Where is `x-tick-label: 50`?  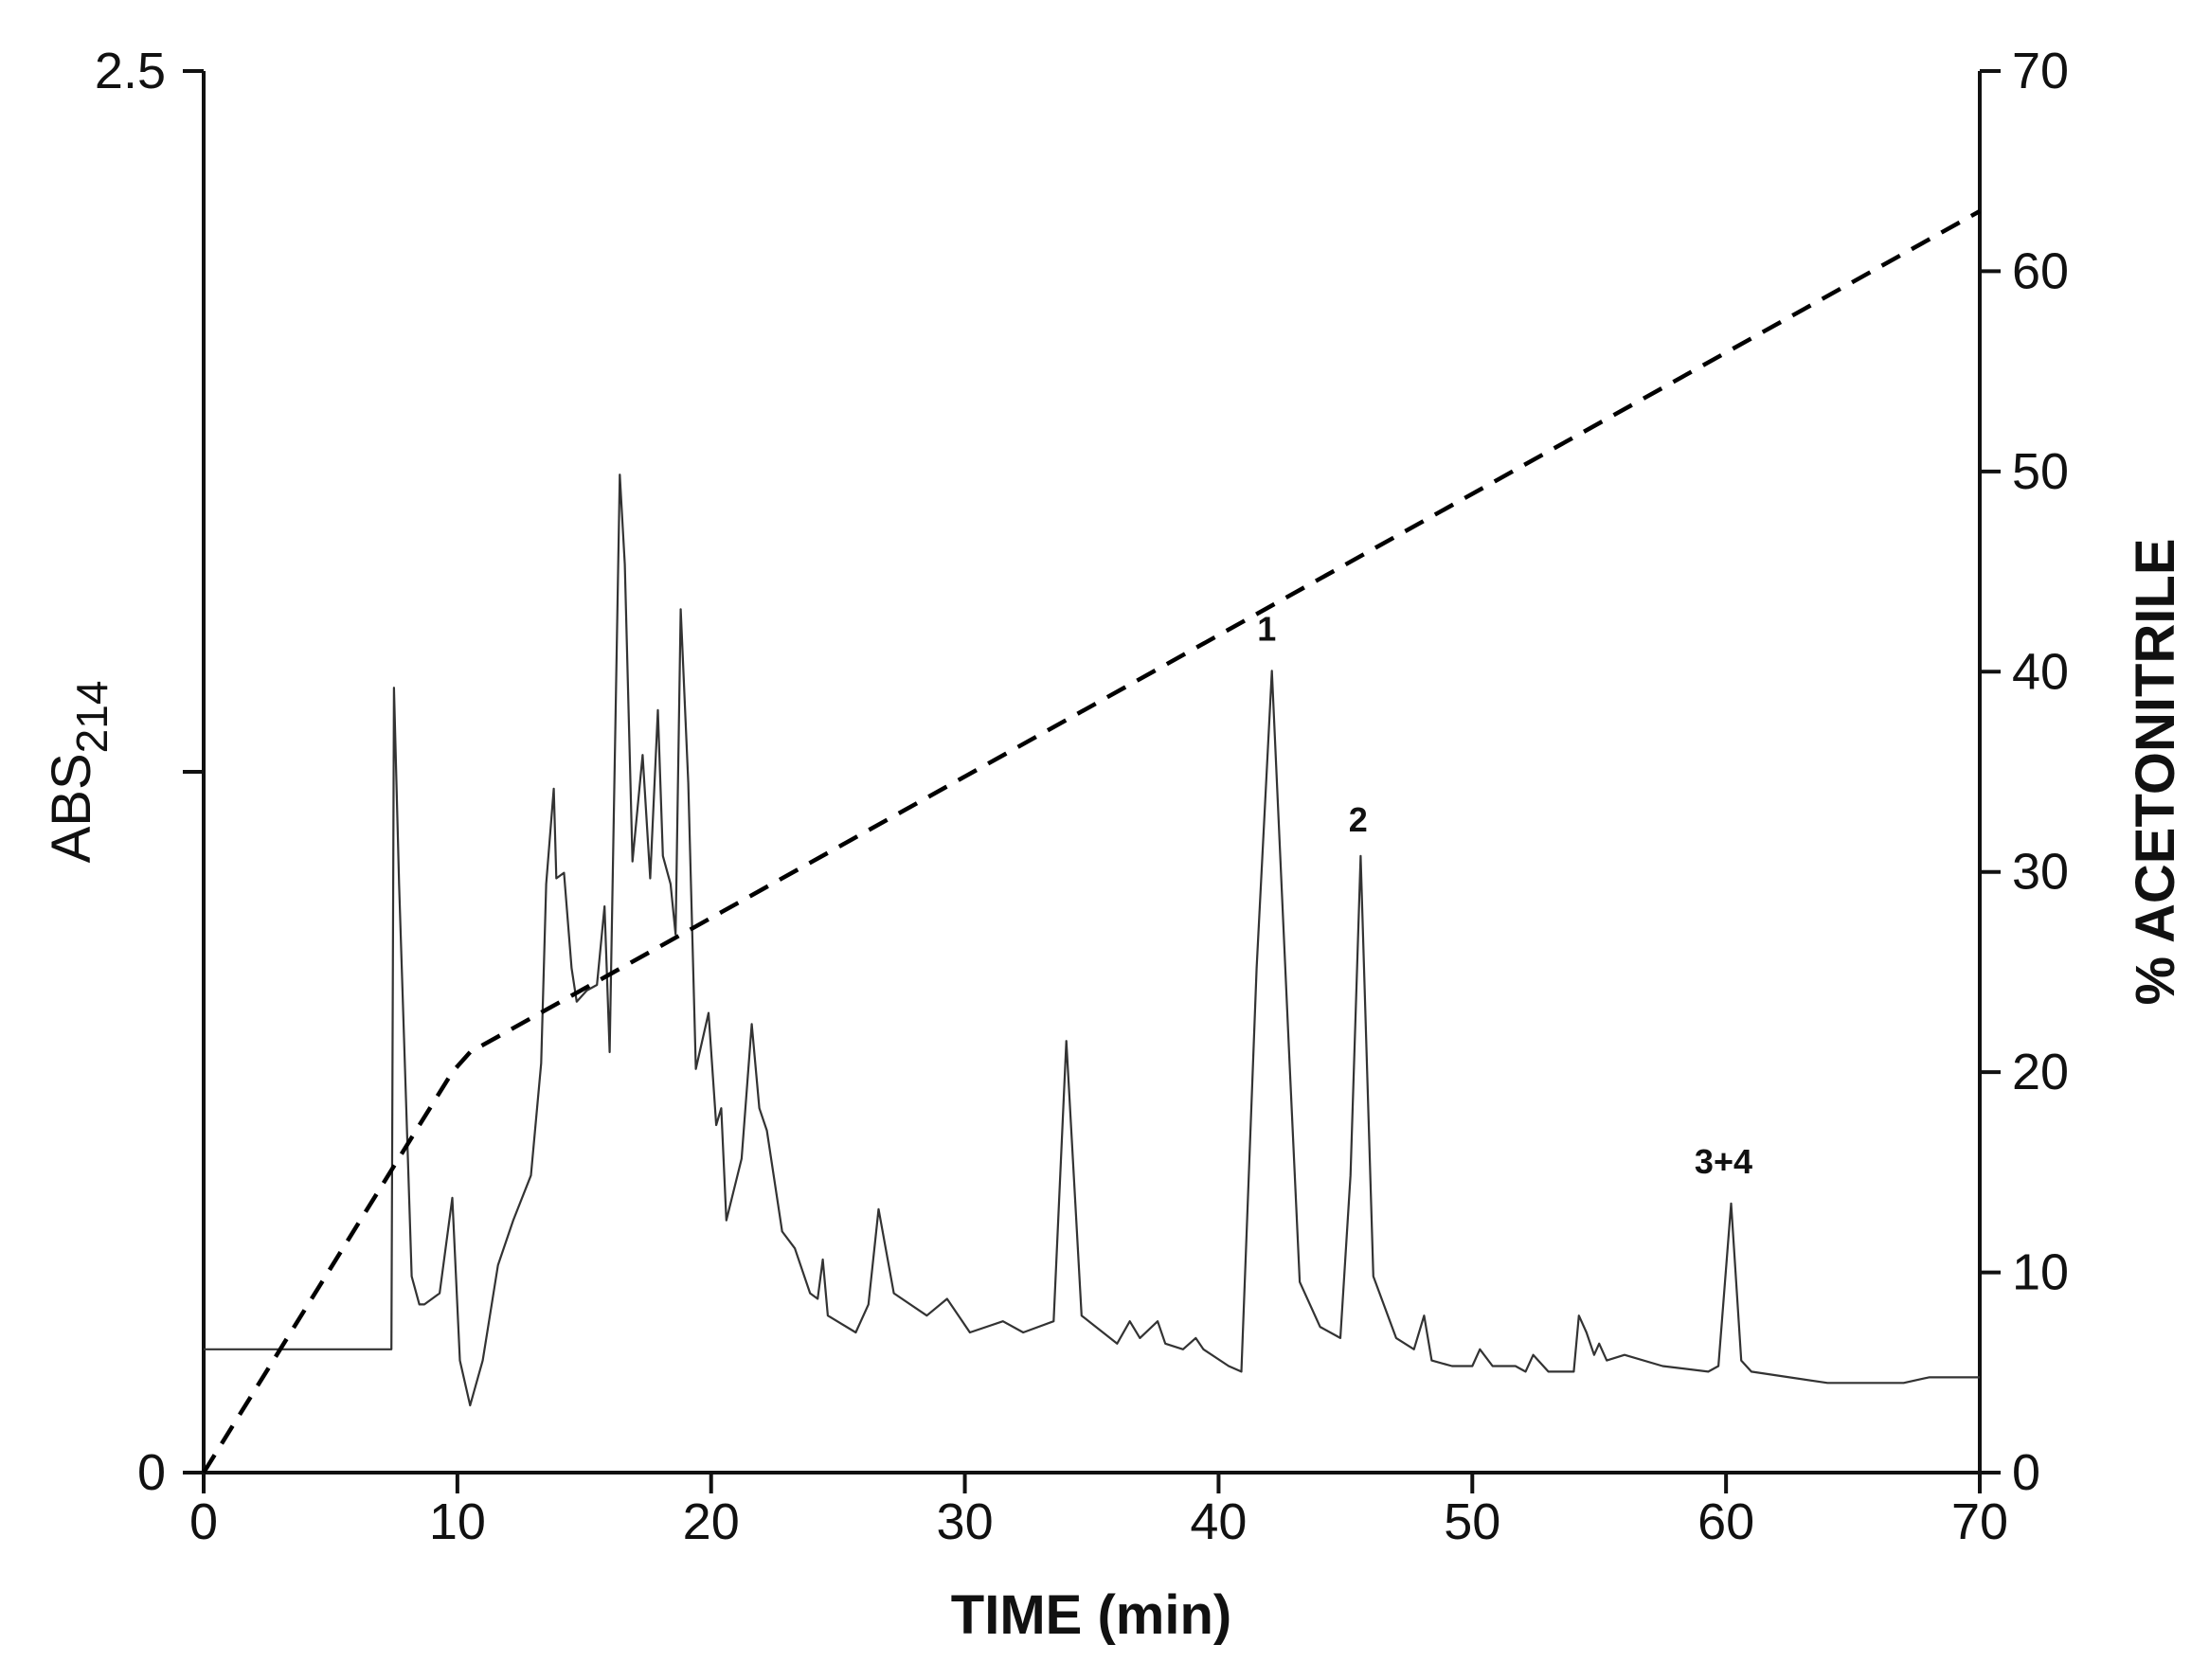
x-tick-label: 50 is located at coordinates (1472, 1522).